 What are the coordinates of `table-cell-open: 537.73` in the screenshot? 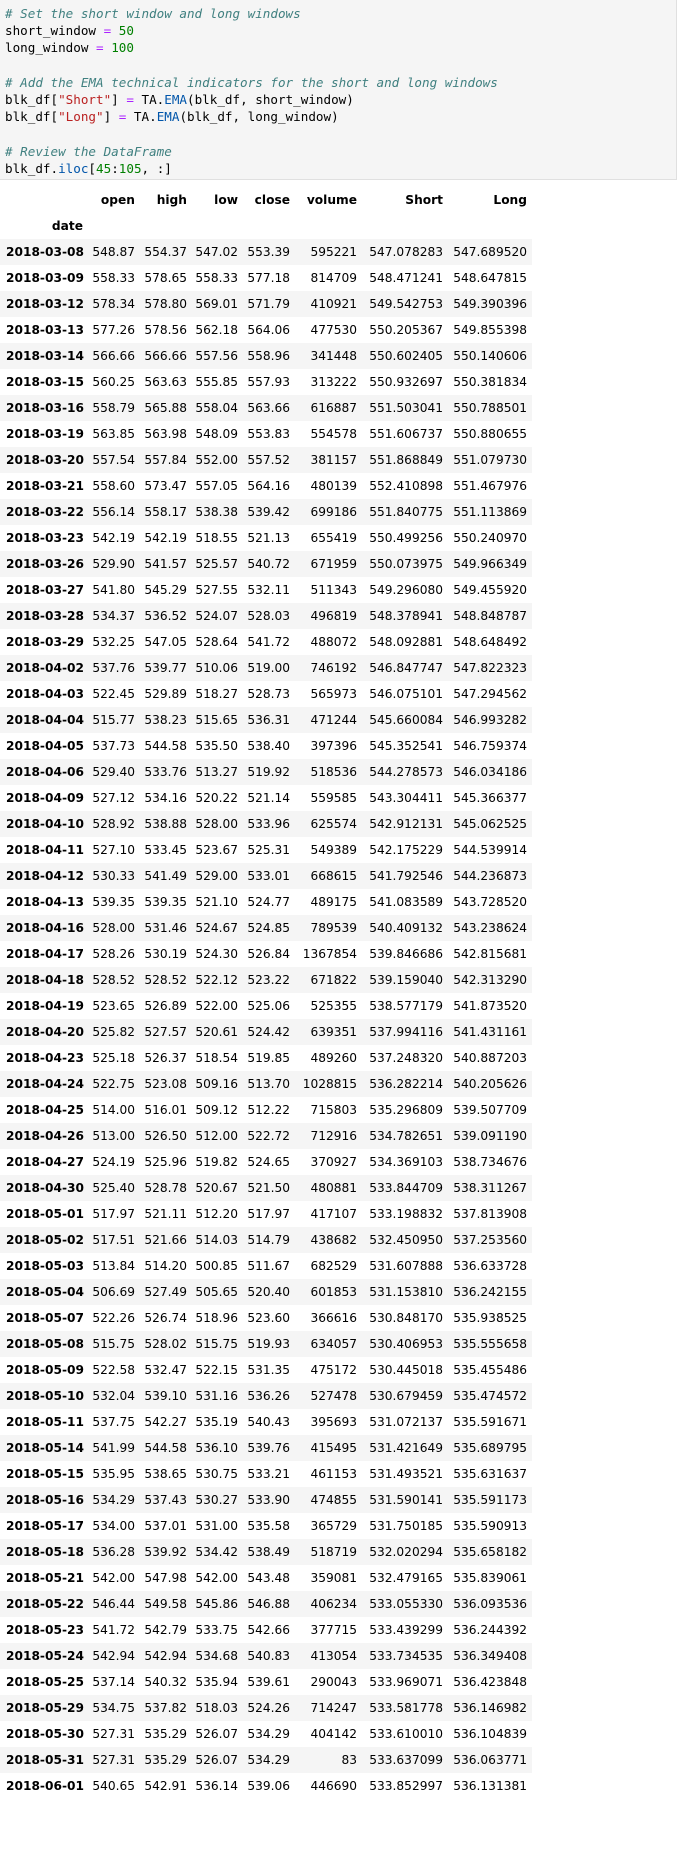 It's located at (113, 746).